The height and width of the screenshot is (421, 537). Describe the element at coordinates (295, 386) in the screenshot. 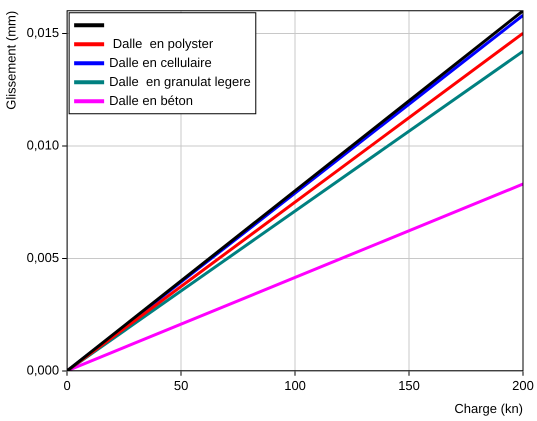

I see `x-tick-label: 100` at that location.